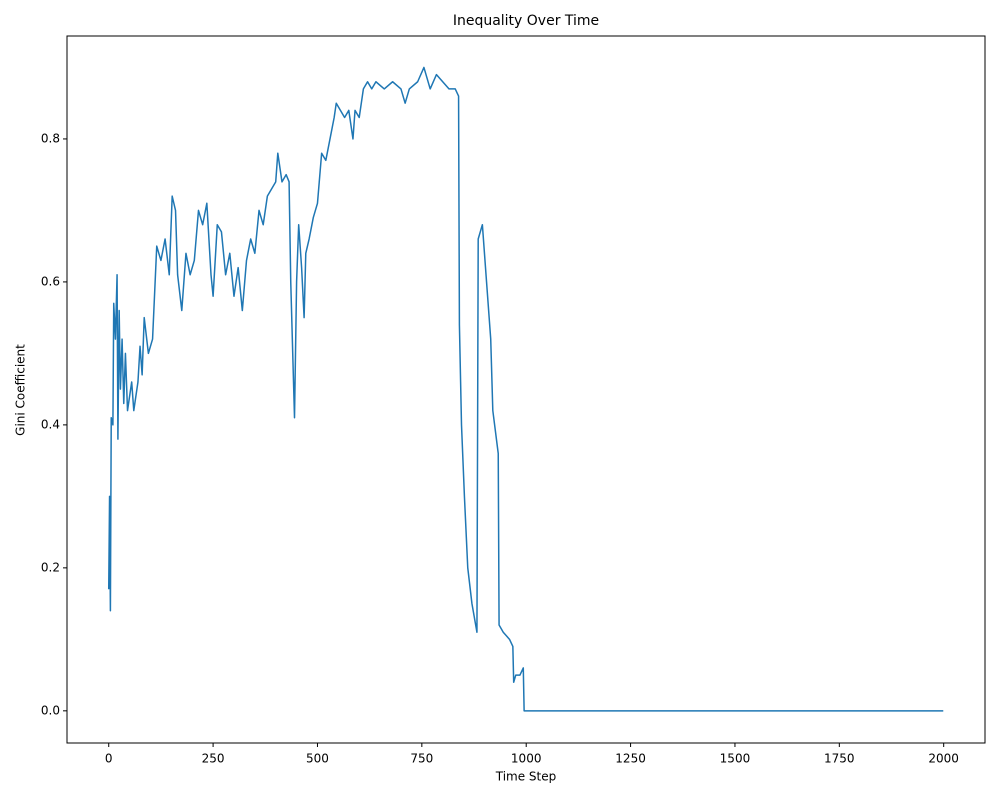 The width and height of the screenshot is (1000, 800). I want to click on x-tick-label: 1750, so click(839, 759).